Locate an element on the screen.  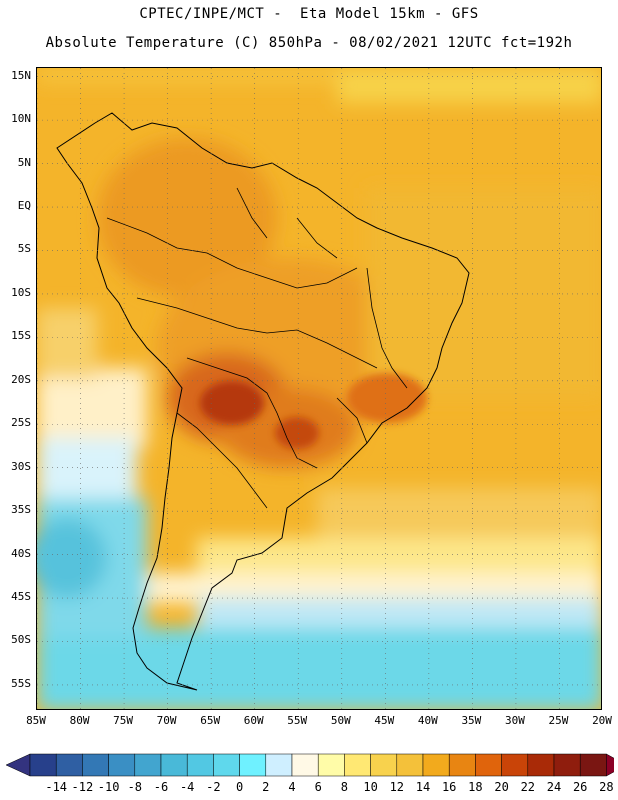
longitude-label: 30W is located at coordinates (514, 720).